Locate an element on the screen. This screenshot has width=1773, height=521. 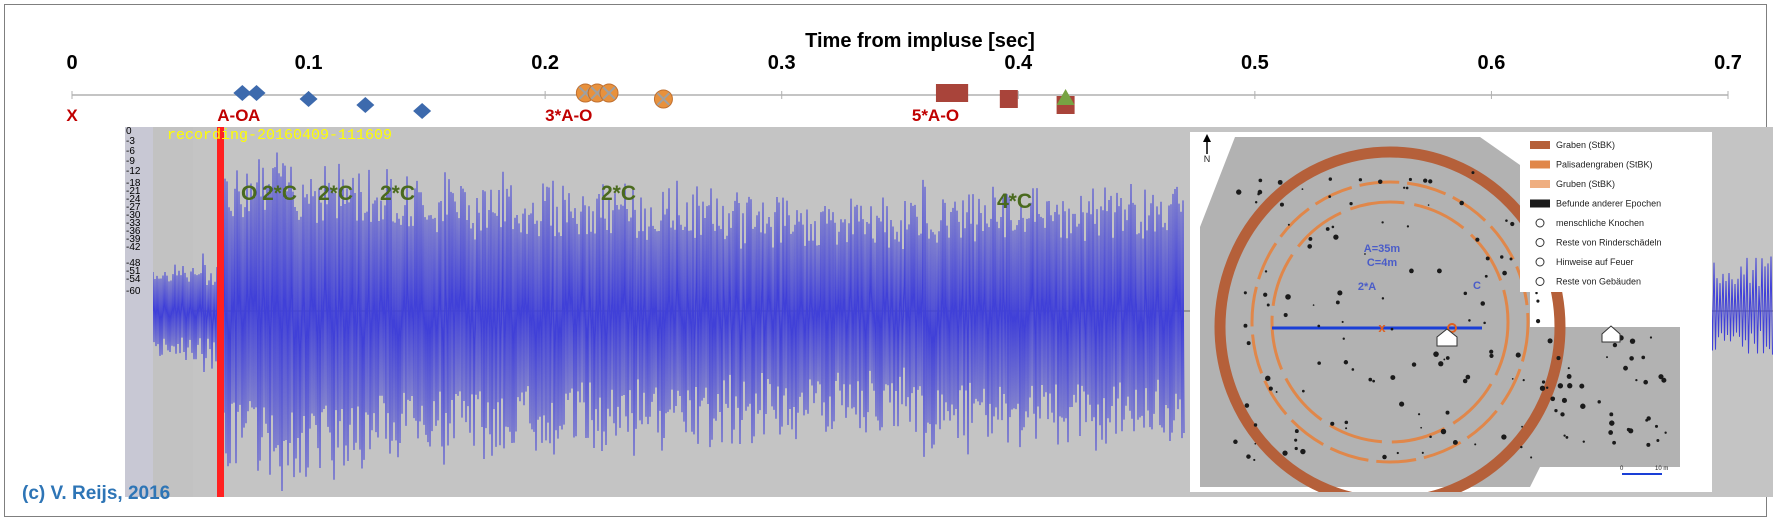
db-label: -33 is located at coordinates (133, 223).